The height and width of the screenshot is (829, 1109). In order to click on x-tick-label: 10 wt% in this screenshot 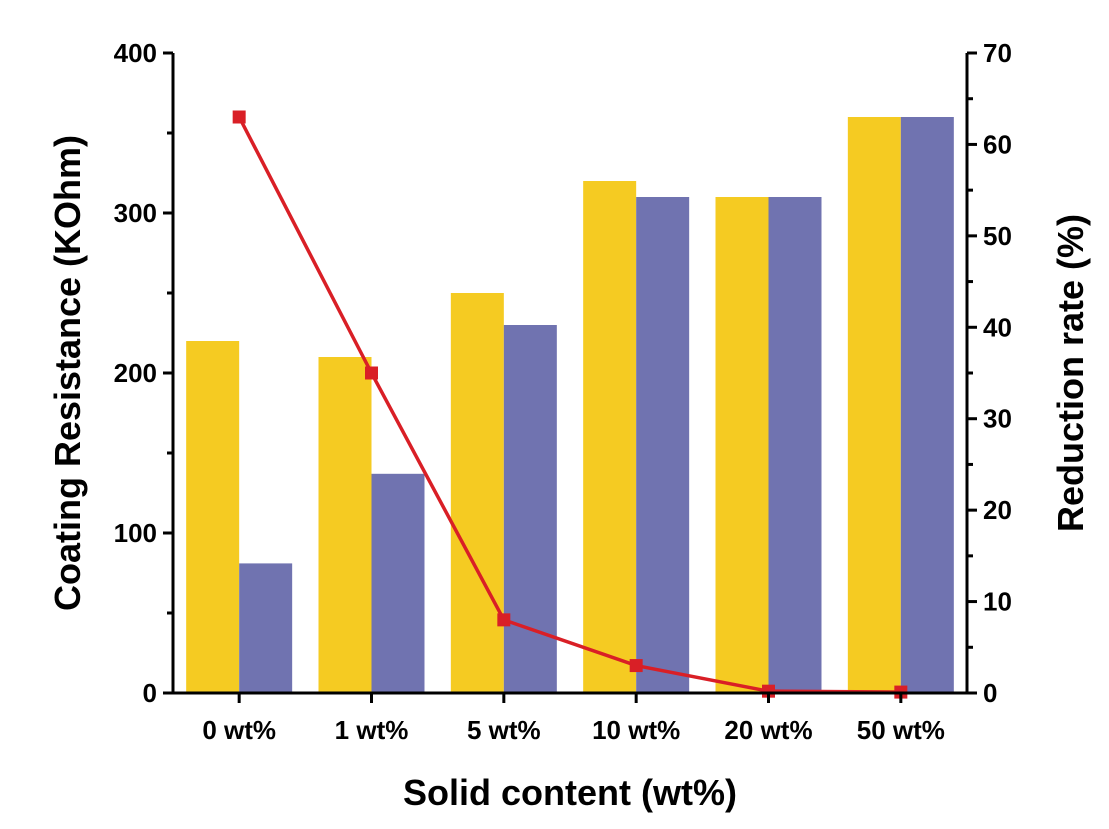, I will do `click(636, 730)`.